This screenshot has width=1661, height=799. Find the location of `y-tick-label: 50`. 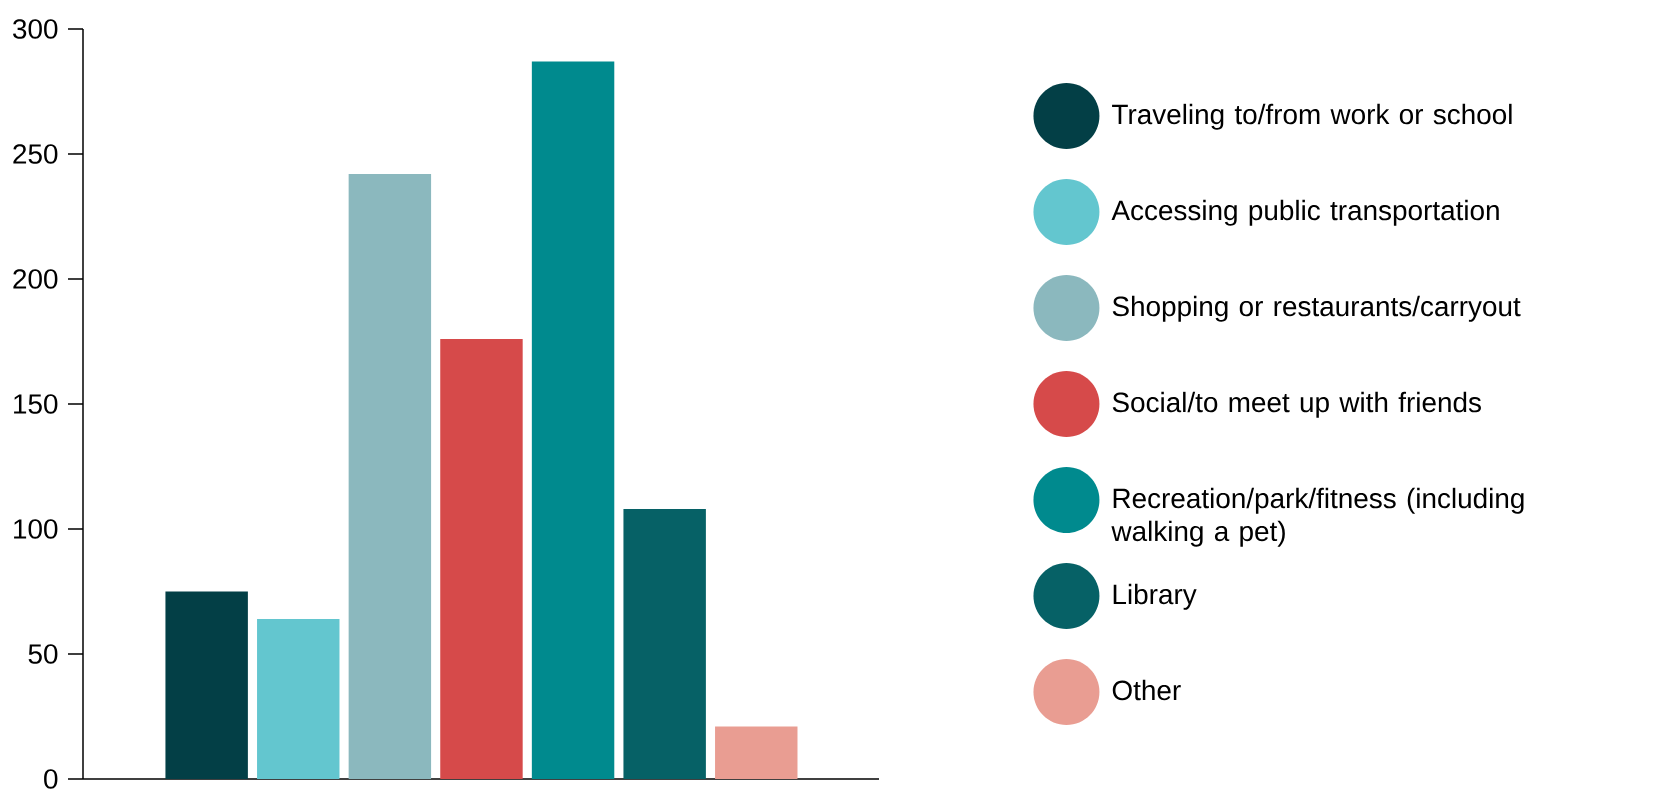

y-tick-label: 50 is located at coordinates (43, 654).